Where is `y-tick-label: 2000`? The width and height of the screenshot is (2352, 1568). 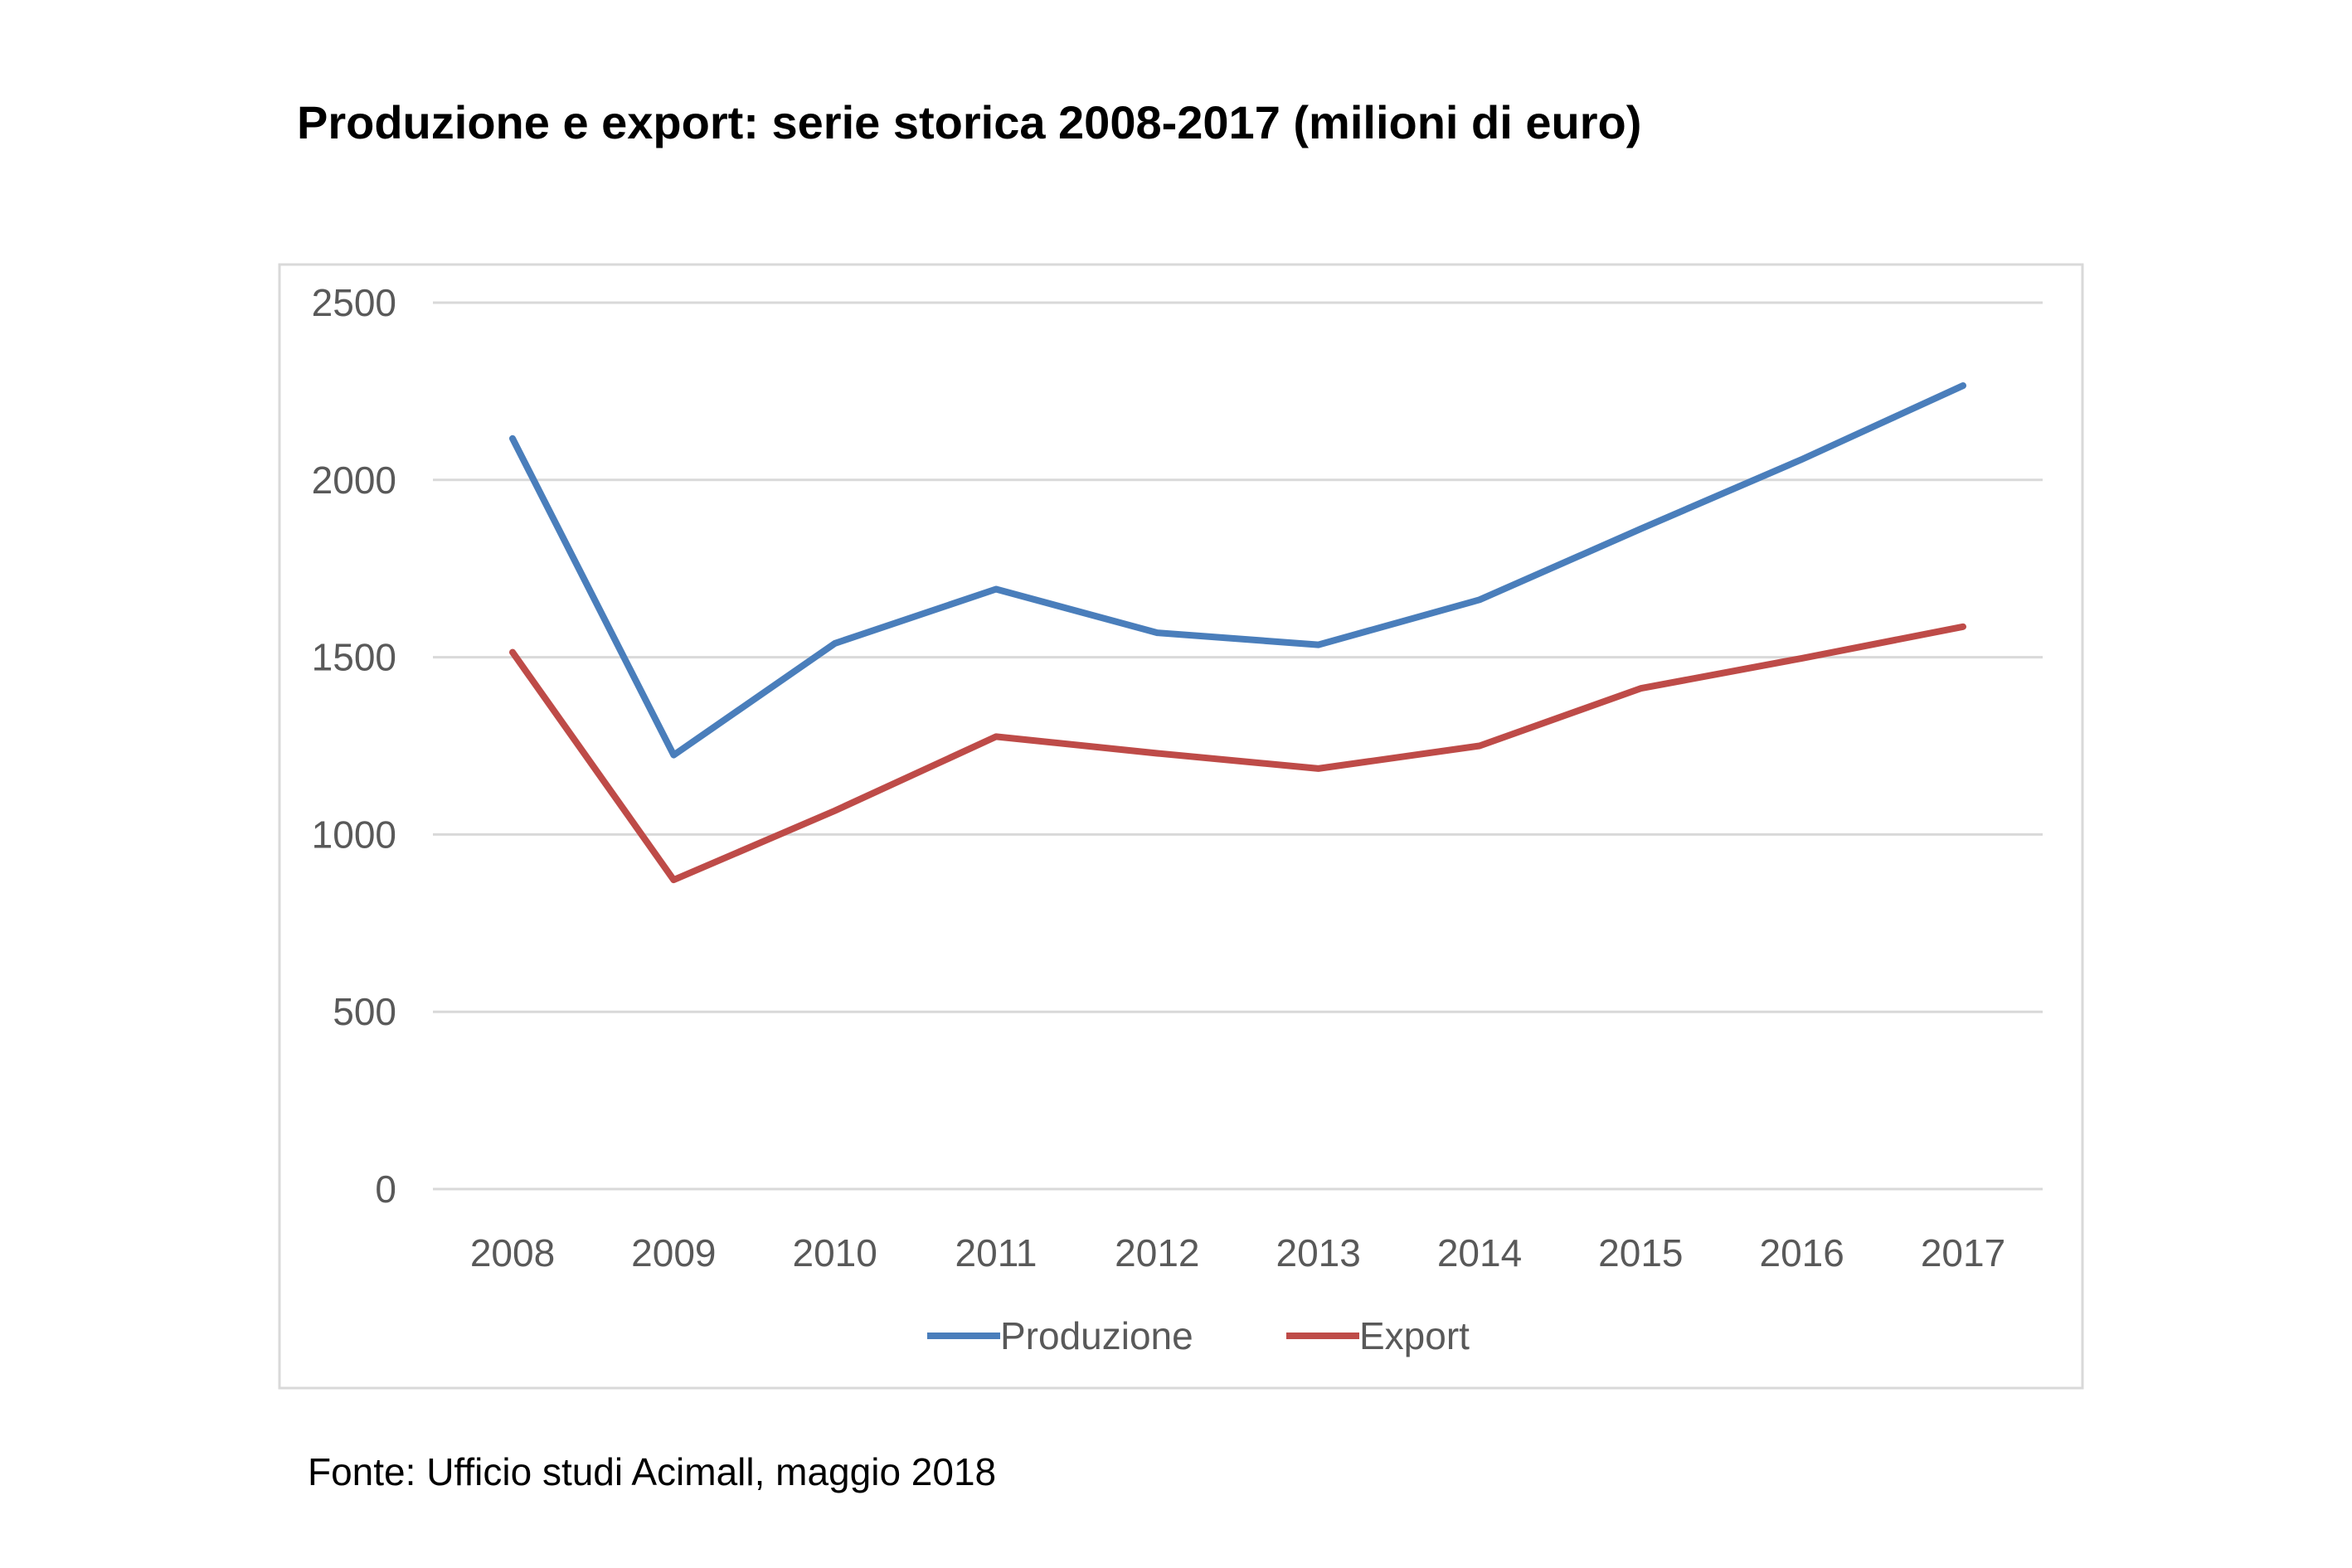 y-tick-label: 2000 is located at coordinates (354, 480).